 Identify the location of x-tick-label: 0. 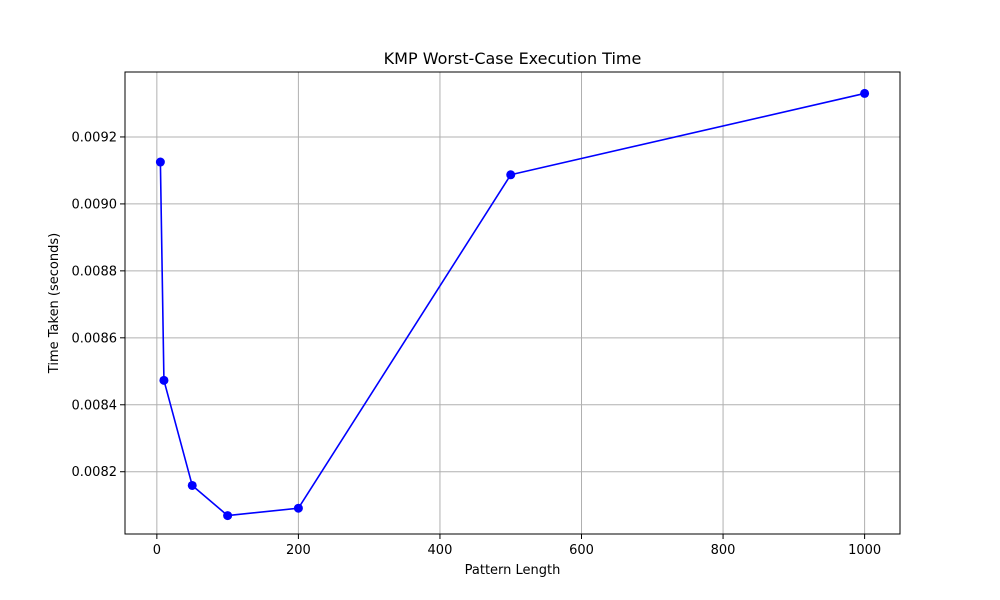
(157, 550).